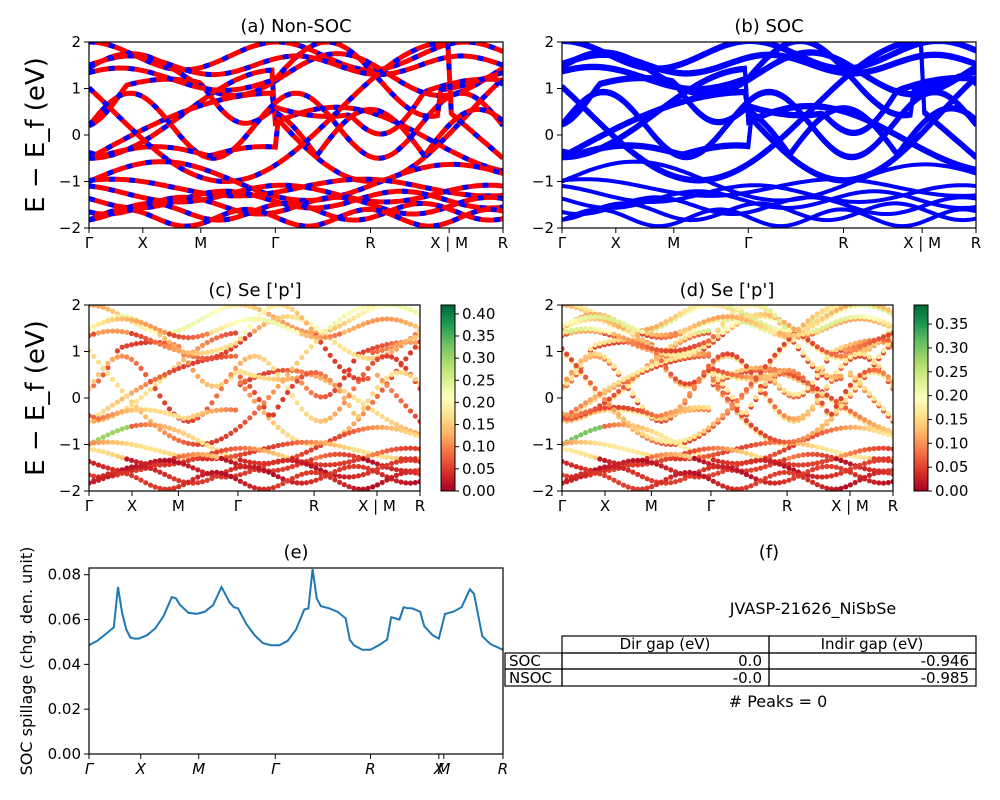 The height and width of the screenshot is (800, 1000). I want to click on panel-e-title: (e), so click(295, 552).